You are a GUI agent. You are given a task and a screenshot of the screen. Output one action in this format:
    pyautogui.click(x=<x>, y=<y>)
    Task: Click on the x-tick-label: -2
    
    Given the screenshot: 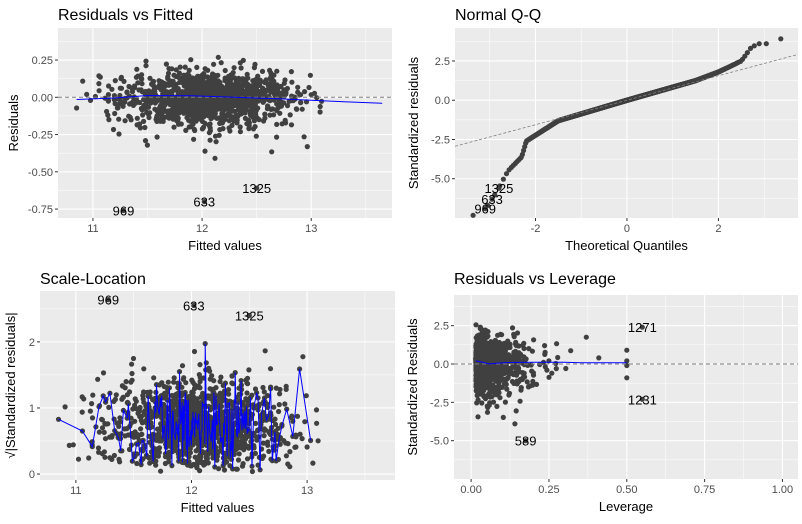 What is the action you would take?
    pyautogui.click(x=536, y=229)
    